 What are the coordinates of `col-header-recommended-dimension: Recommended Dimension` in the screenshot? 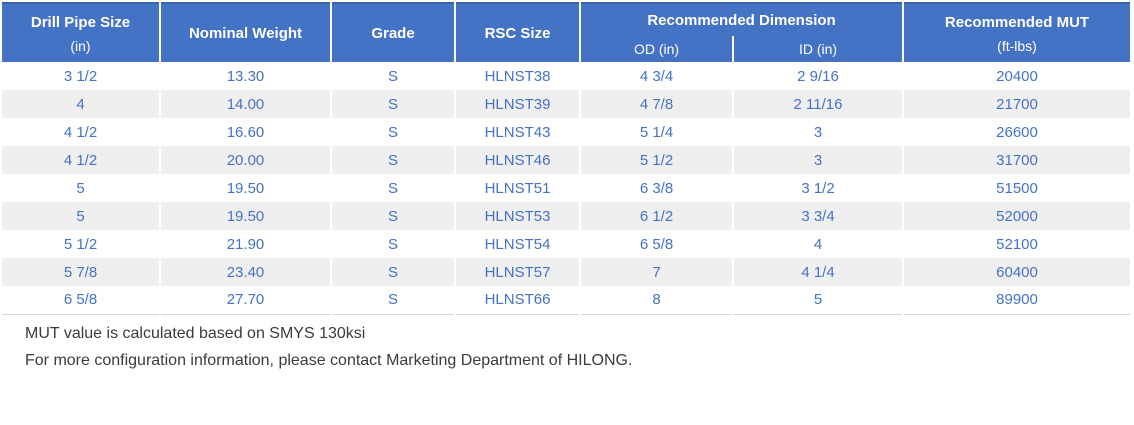 It's located at (741, 19).